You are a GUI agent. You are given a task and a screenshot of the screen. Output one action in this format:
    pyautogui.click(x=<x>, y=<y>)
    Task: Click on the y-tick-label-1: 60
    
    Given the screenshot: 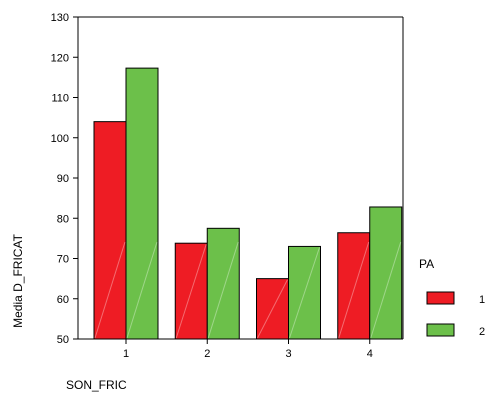 What is the action you would take?
    pyautogui.click(x=63, y=300)
    